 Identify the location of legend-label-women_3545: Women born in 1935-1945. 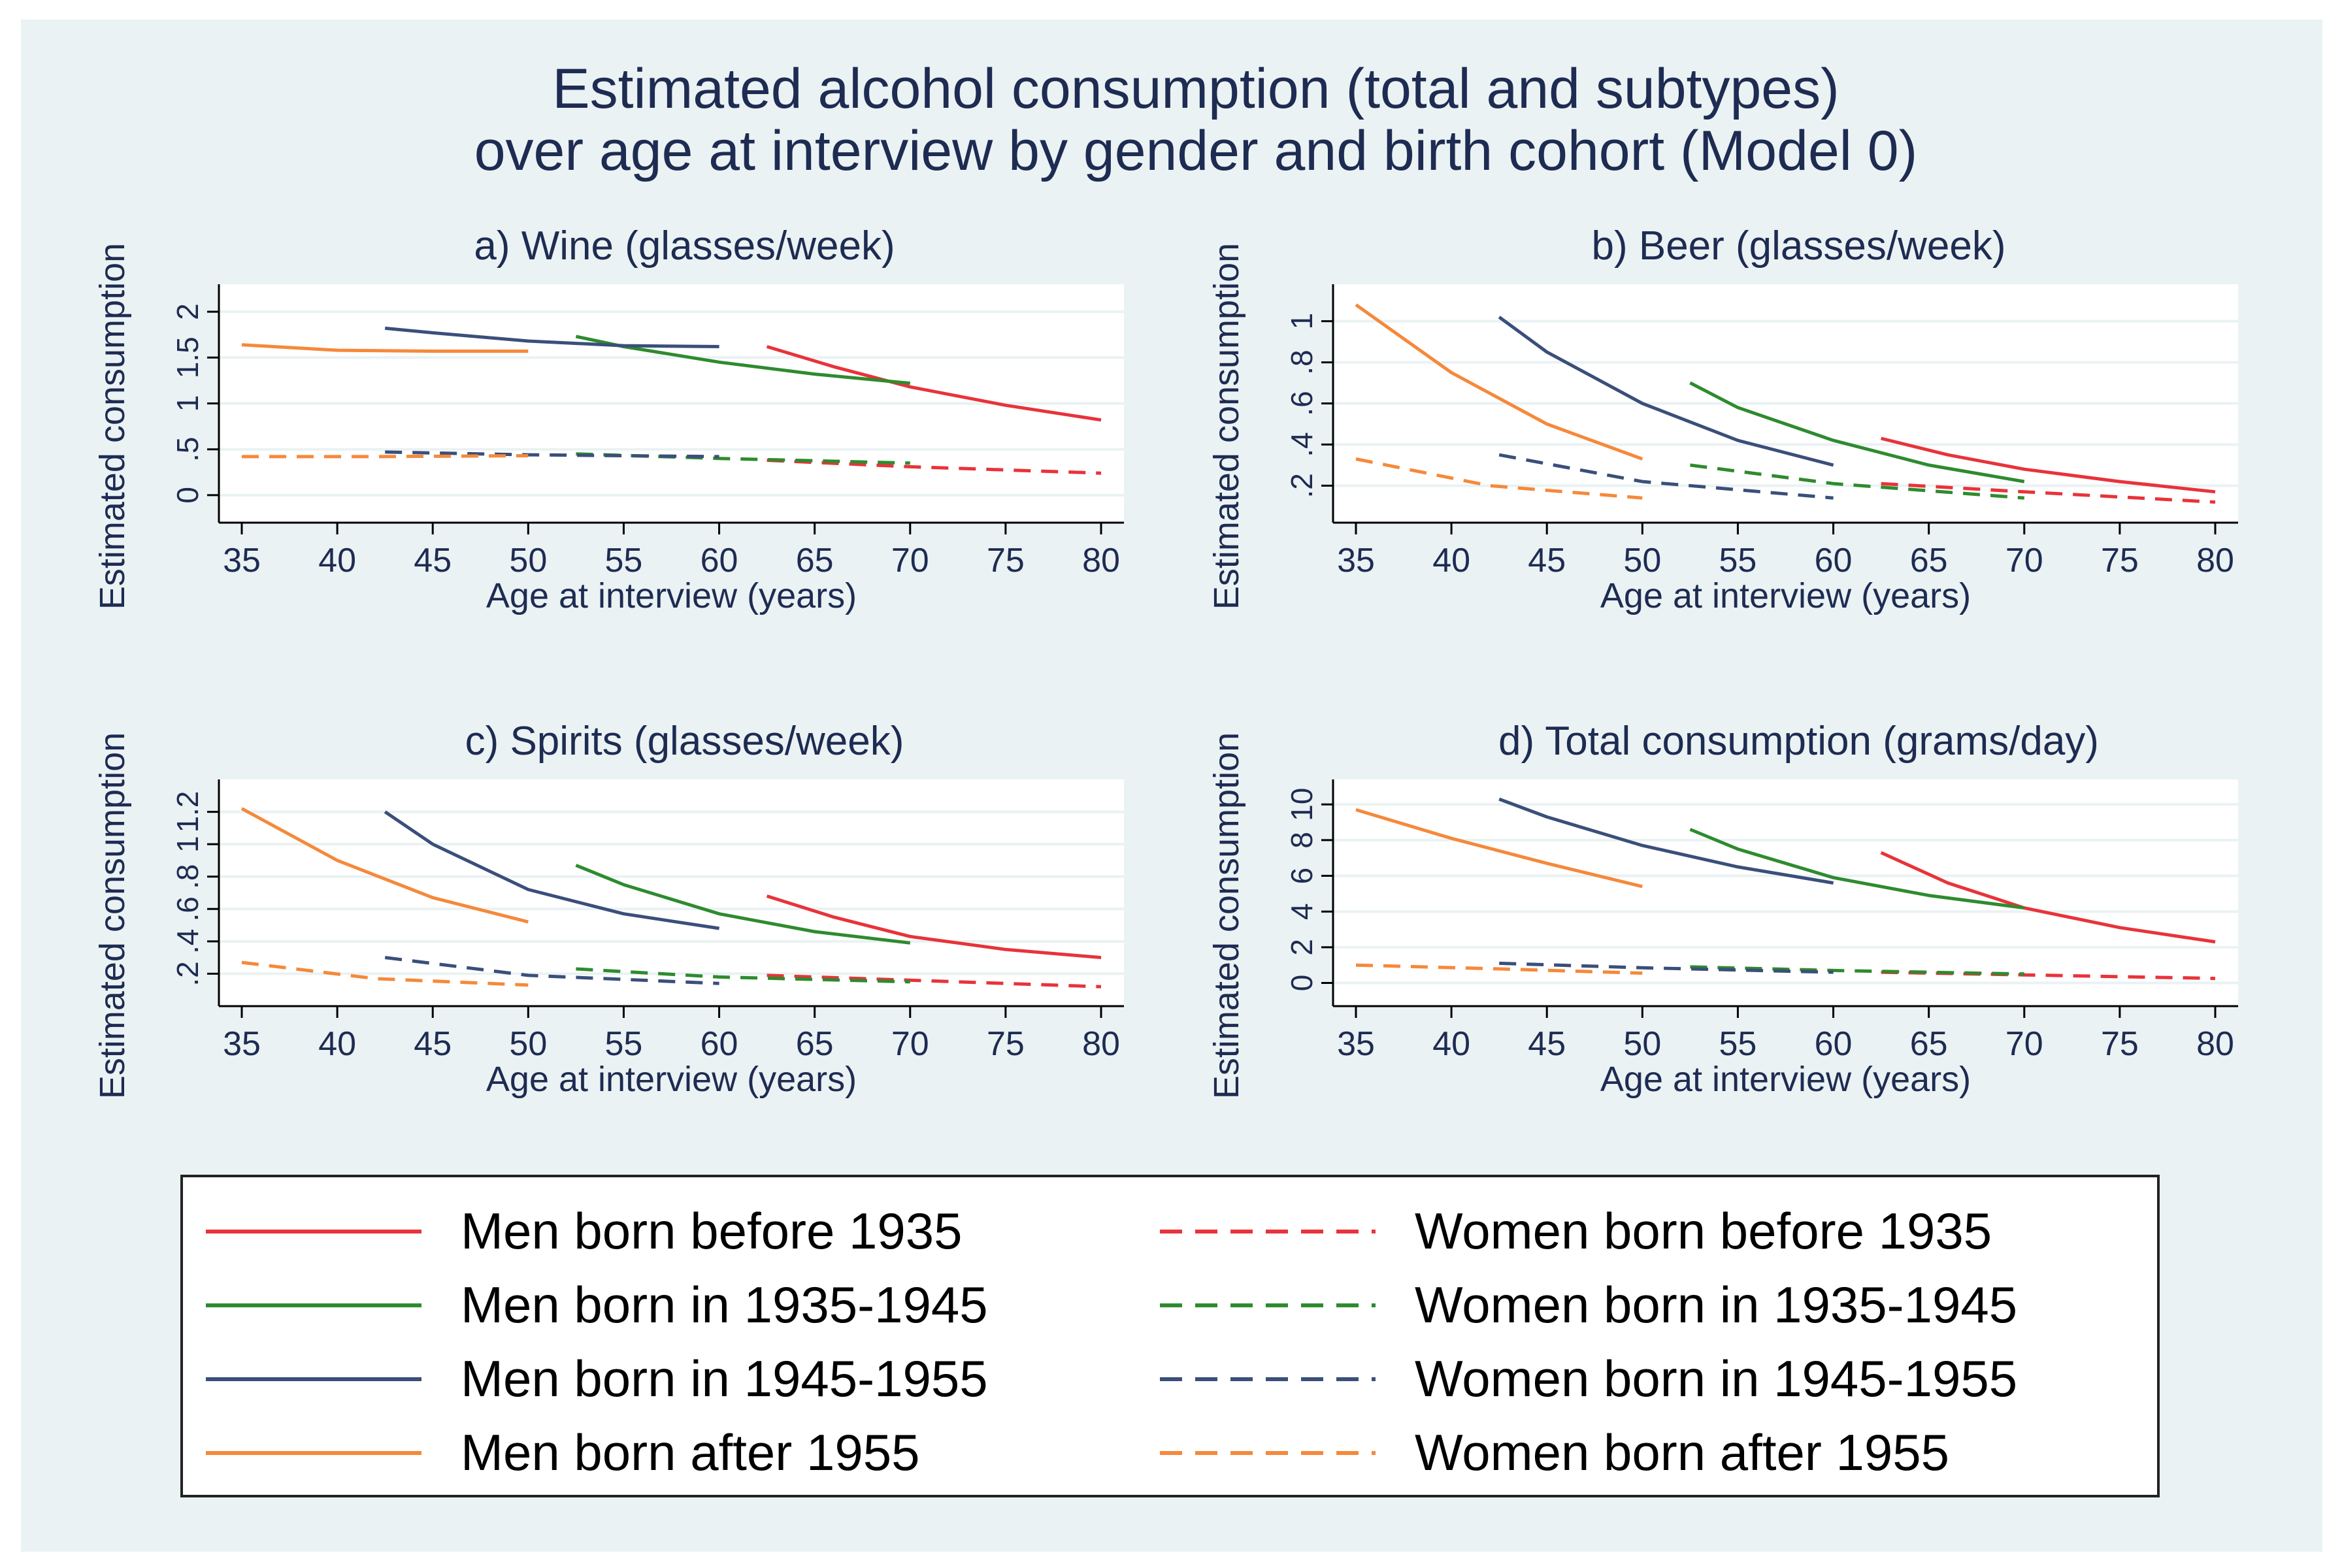
(1716, 1304).